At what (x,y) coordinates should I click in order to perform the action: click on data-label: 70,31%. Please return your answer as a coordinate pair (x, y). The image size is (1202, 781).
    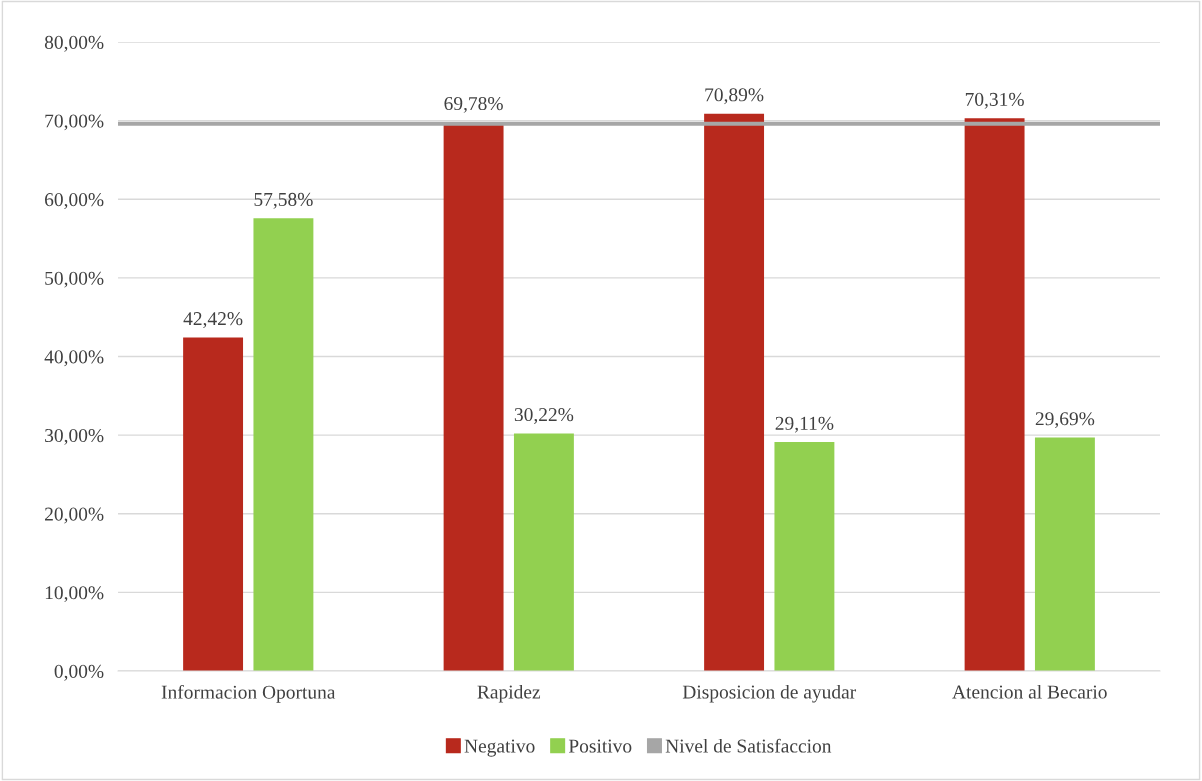
    Looking at the image, I should click on (994, 100).